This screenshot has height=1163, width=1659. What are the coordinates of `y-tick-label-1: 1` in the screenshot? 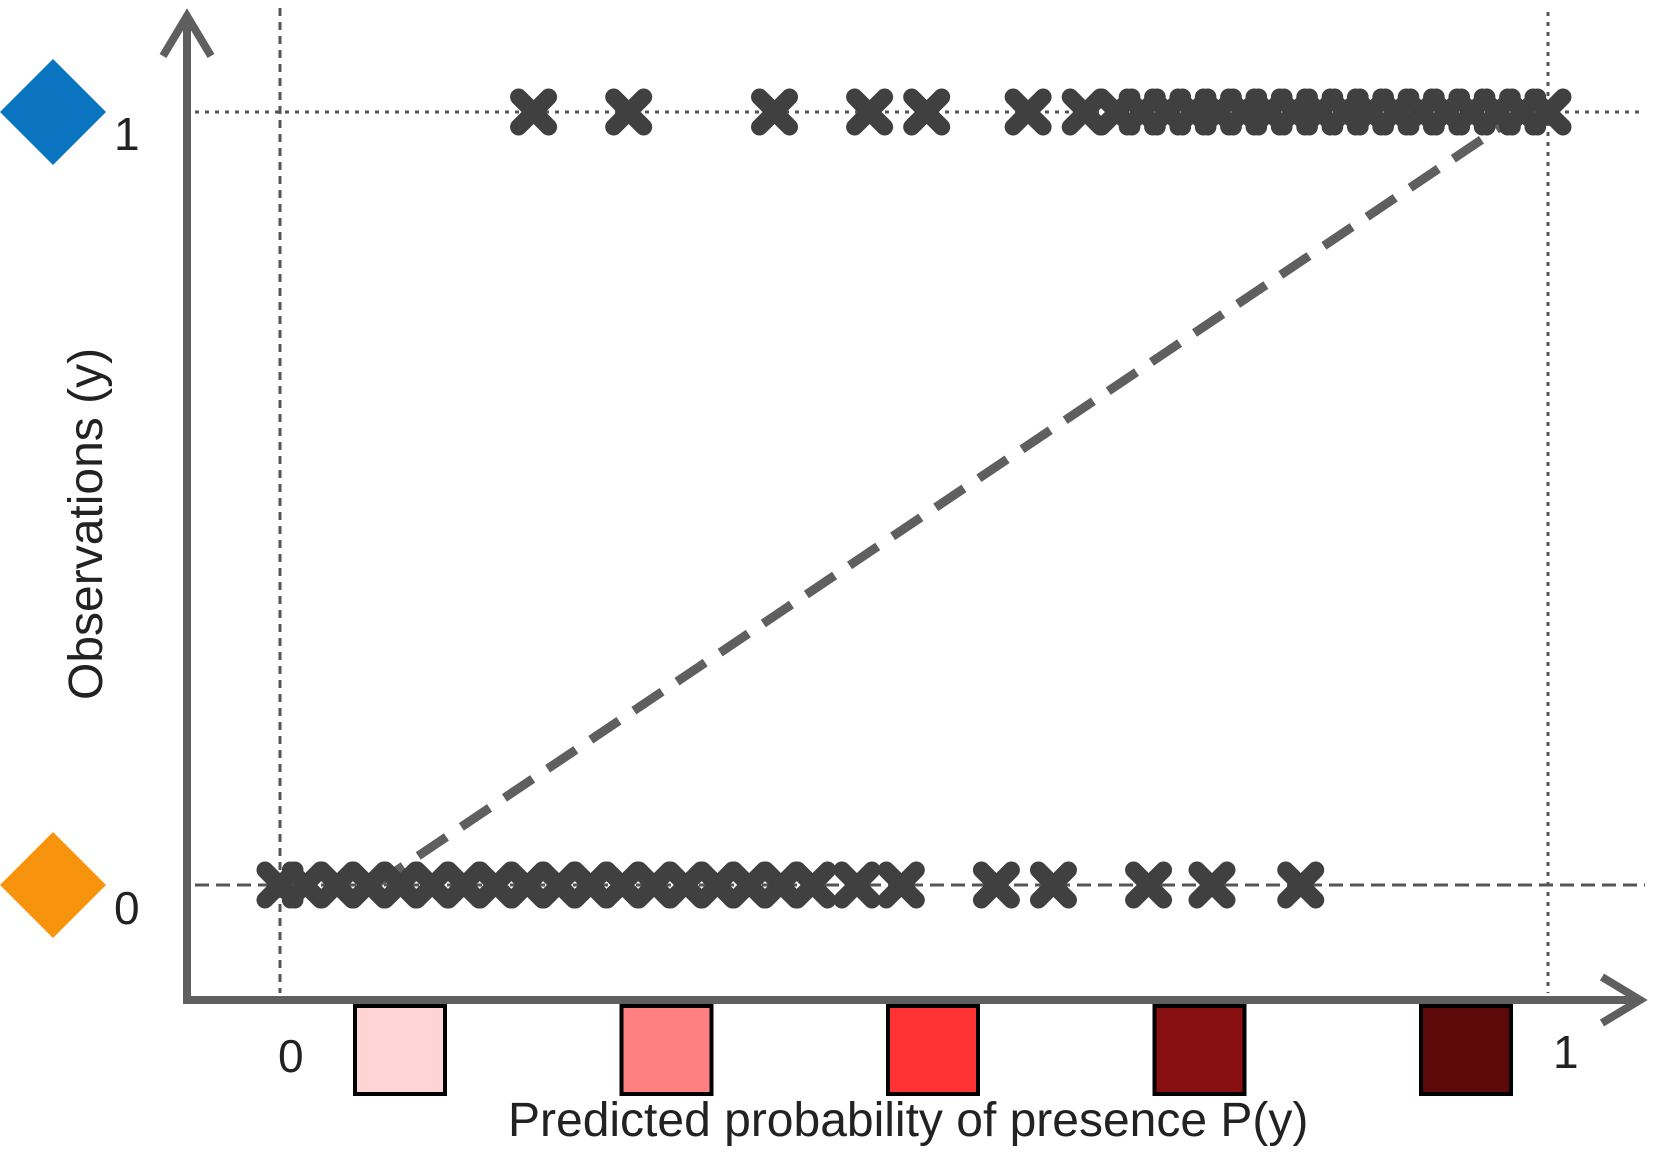 It's located at (127, 134).